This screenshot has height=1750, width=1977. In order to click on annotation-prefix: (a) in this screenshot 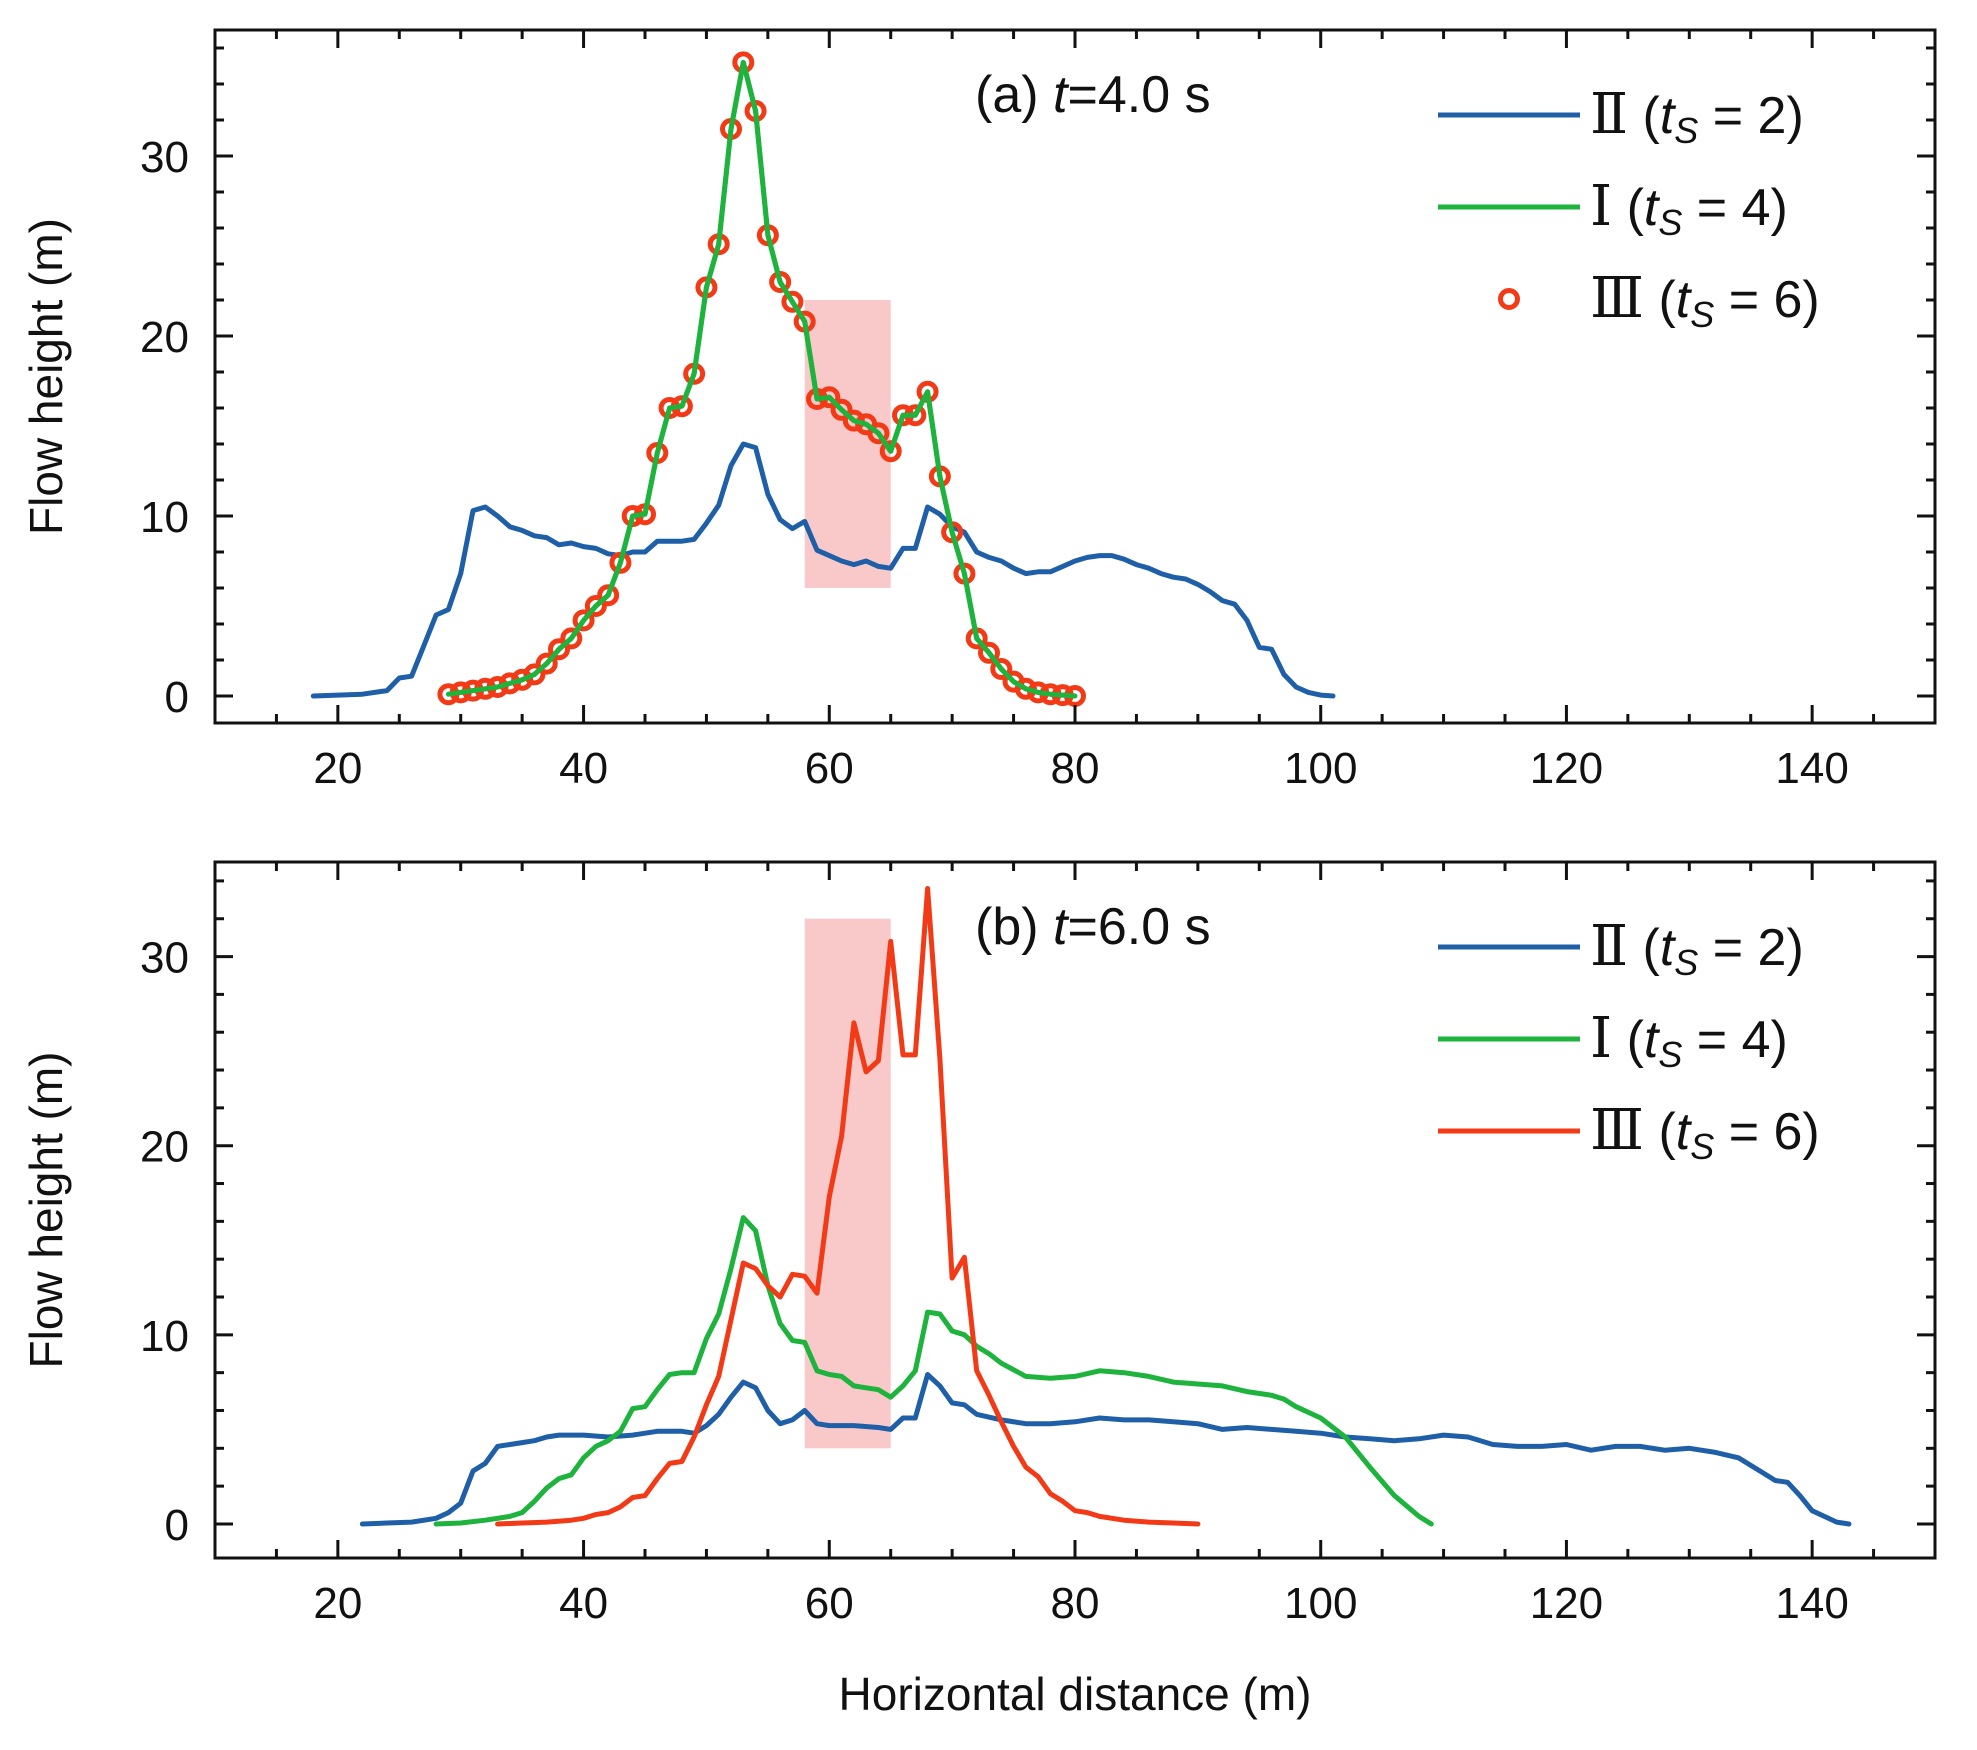, I will do `click(1007, 95)`.